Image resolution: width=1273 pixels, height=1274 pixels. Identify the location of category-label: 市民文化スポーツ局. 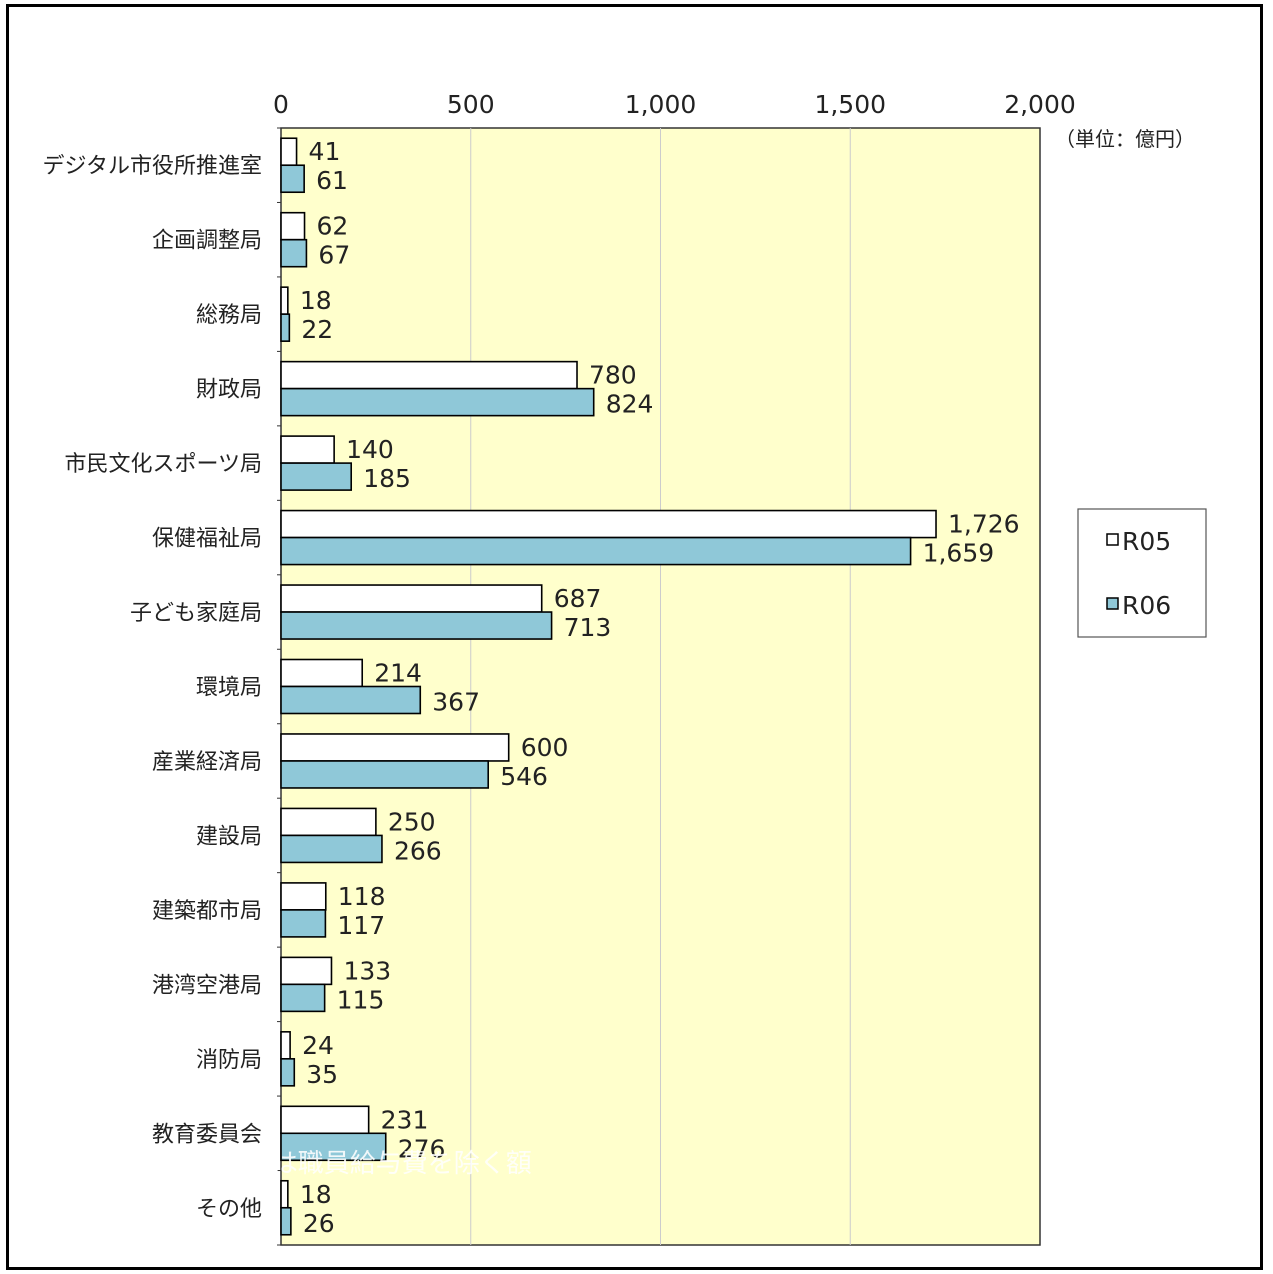
(163, 464).